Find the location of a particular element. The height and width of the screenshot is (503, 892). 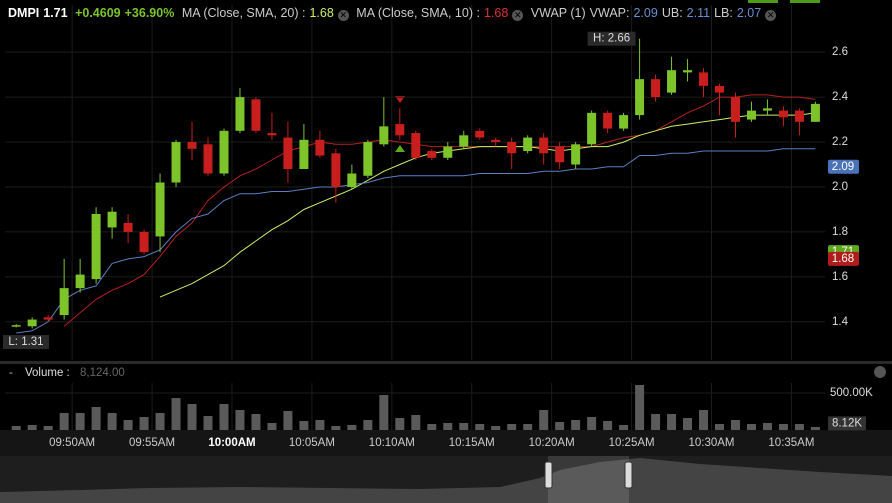

volume-tag: 8.12K is located at coordinates (847, 423).